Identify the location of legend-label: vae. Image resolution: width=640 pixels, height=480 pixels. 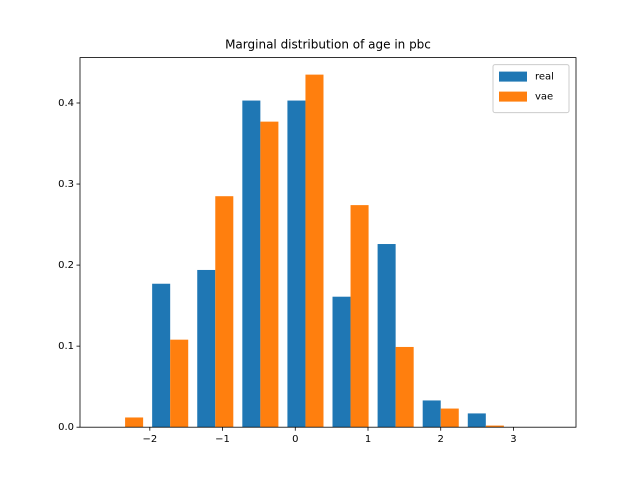
(544, 97).